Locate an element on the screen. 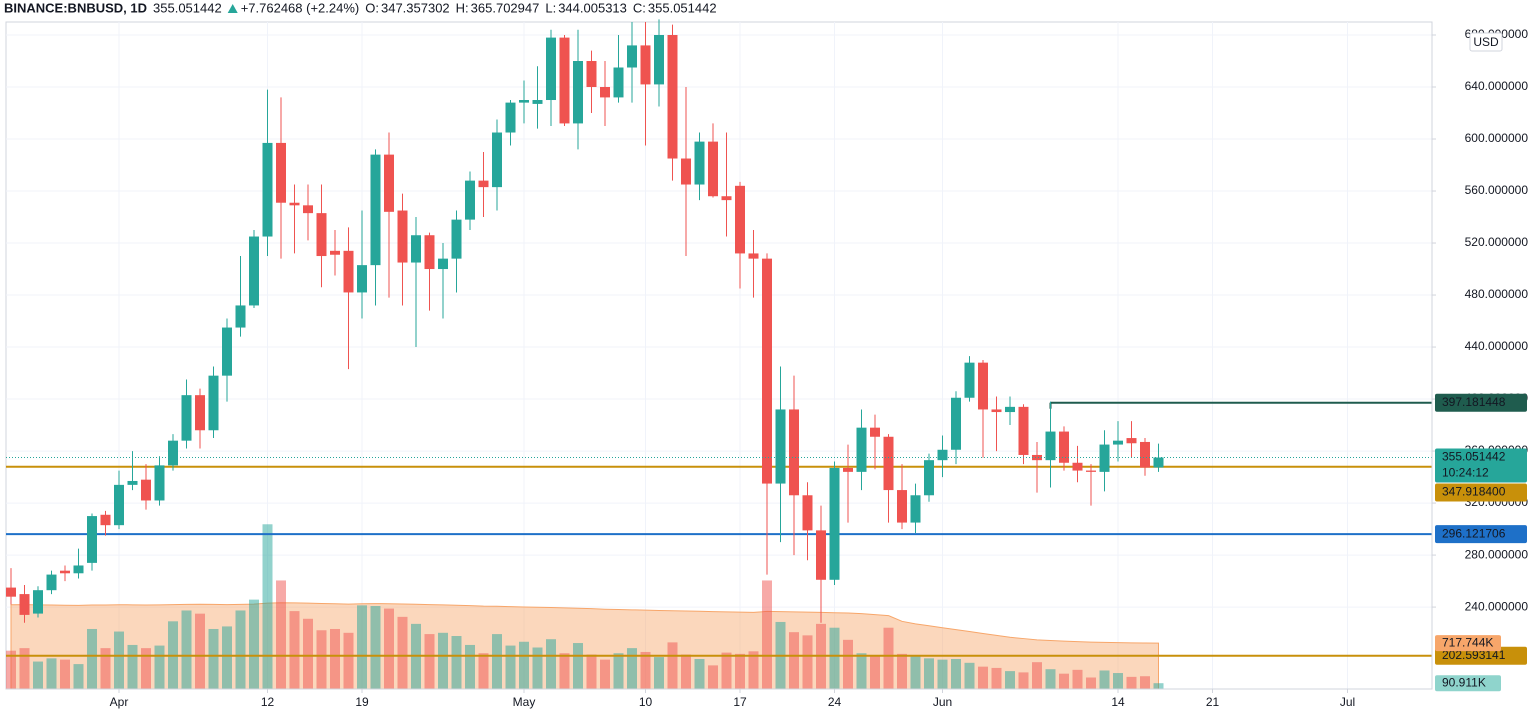 The image size is (1536, 717). x-tick-label: 10 is located at coordinates (646, 702).